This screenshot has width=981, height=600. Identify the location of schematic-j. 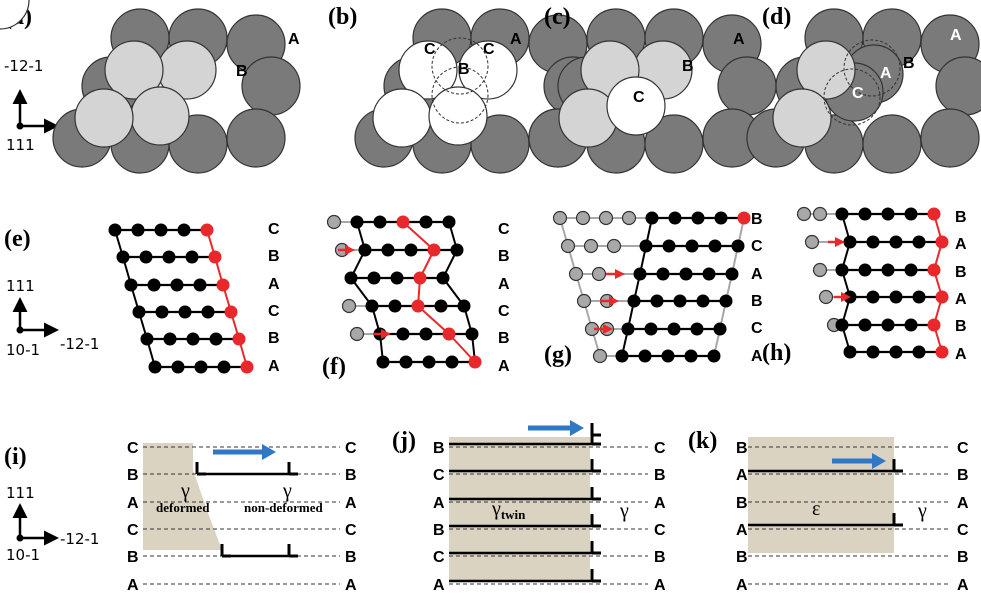
(548, 504).